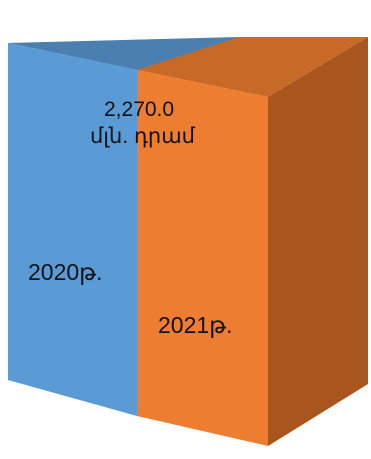 The image size is (371, 459). I want to click on data-label-value: 2,270.0, so click(139, 109).